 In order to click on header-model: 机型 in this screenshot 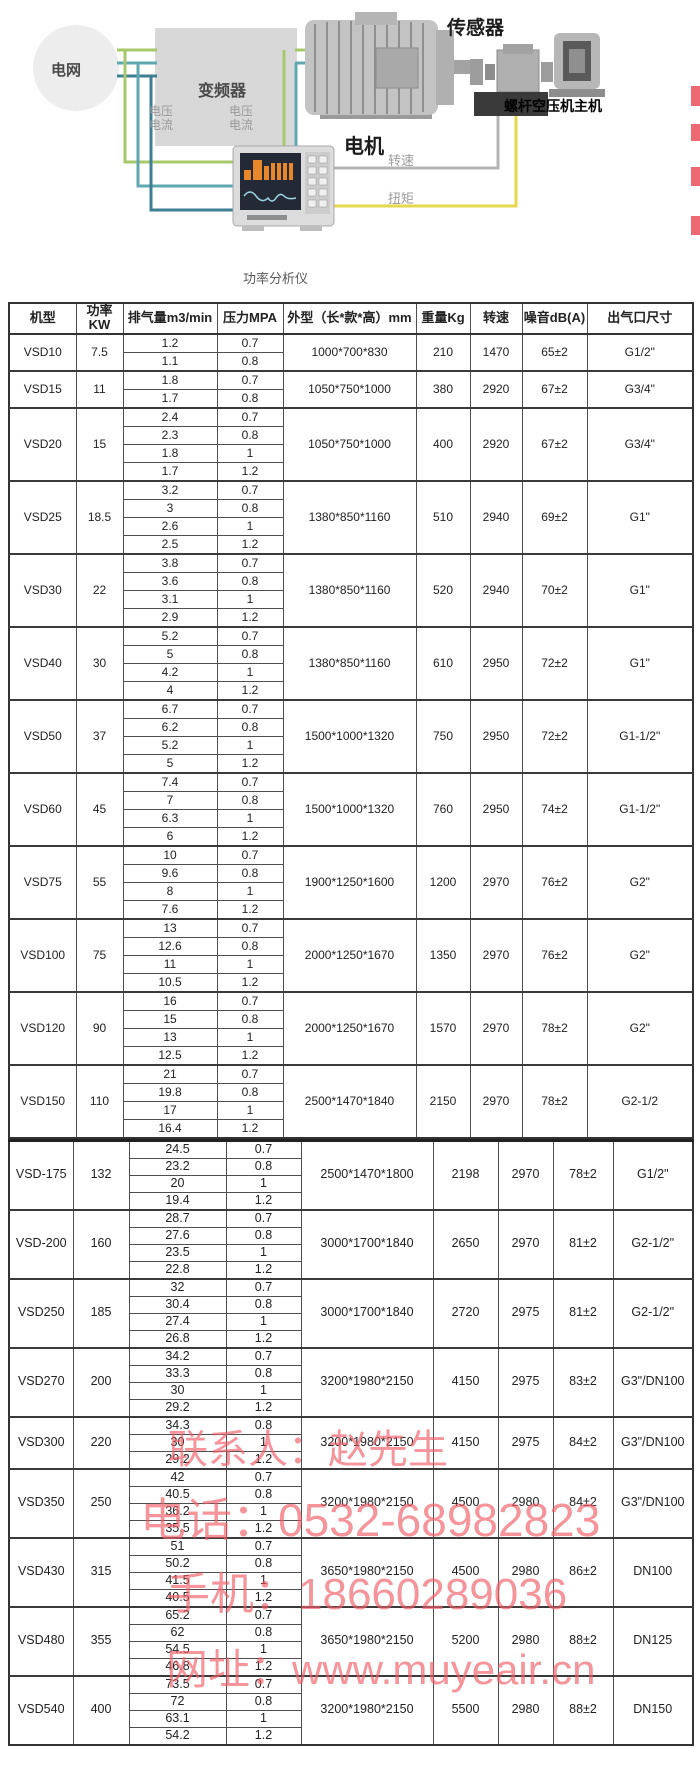, I will do `click(42, 318)`.